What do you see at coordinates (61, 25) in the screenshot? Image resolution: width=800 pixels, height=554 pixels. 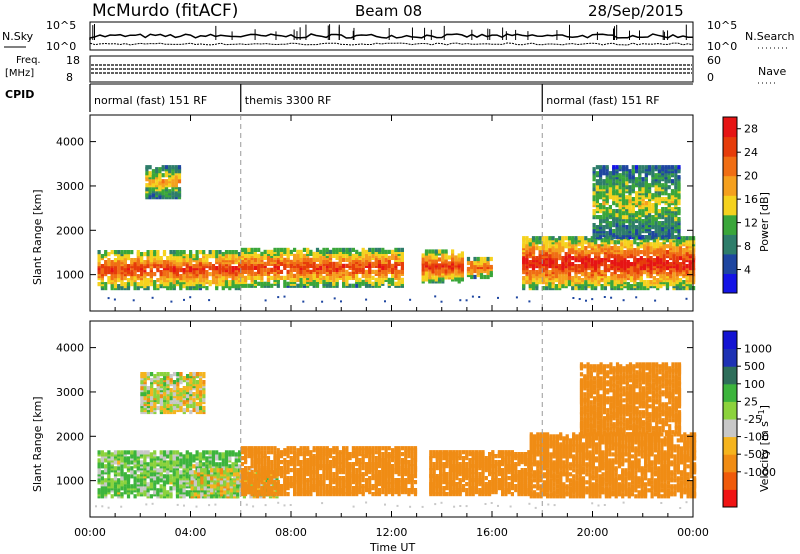 I see `sky-tick-top: 10^5` at bounding box center [61, 25].